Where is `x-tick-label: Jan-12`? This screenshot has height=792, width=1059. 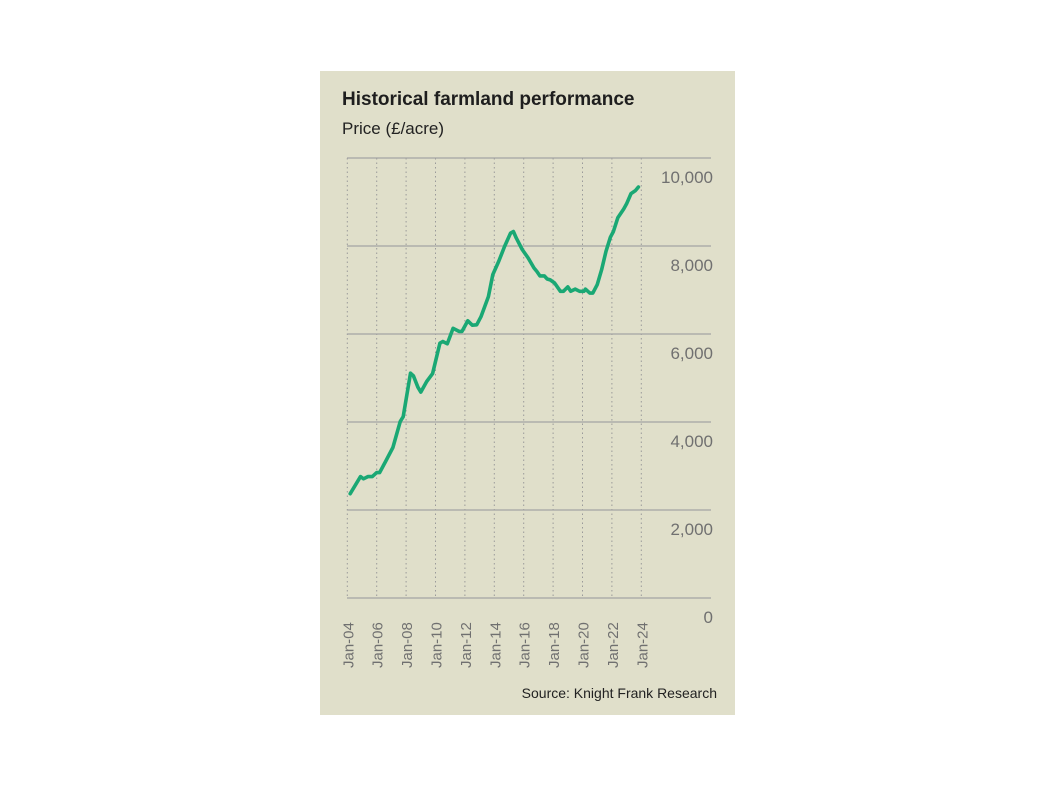
x-tick-label: Jan-12 is located at coordinates (466, 645).